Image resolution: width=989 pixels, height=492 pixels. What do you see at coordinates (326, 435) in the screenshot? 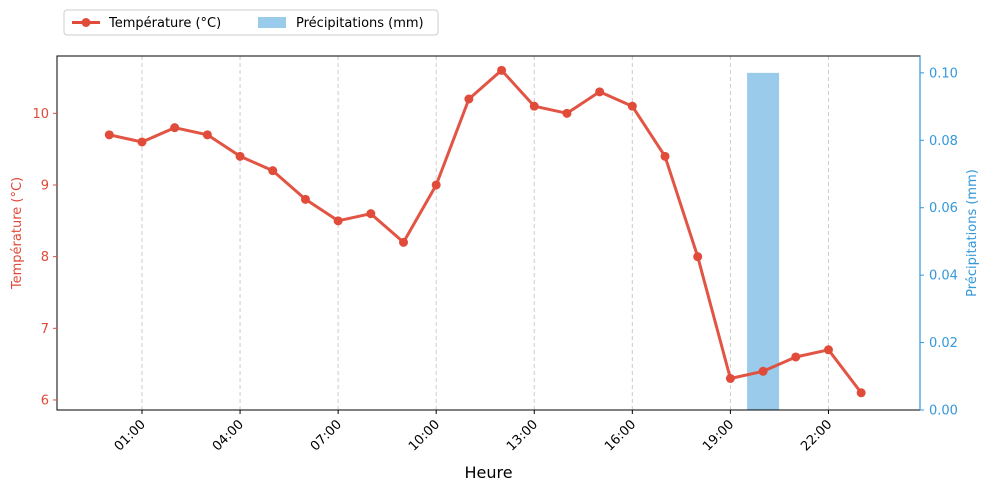
I see `x-tick-label: 07:00` at bounding box center [326, 435].